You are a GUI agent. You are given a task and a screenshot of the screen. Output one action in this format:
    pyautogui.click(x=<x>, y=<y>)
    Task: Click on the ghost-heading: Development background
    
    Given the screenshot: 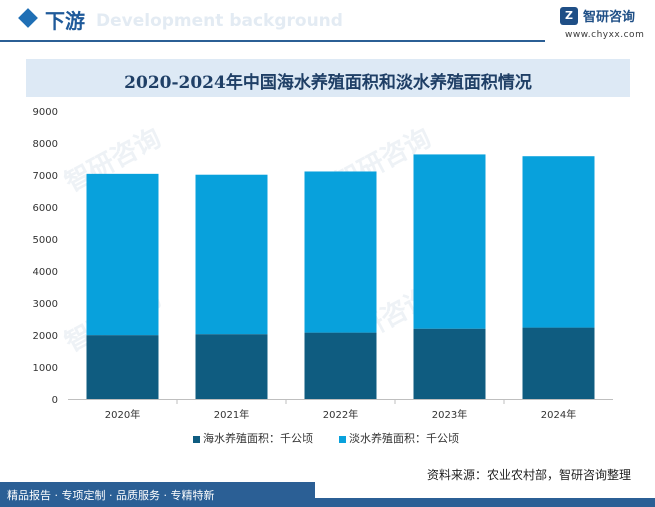 What is the action you would take?
    pyautogui.click(x=219, y=21)
    